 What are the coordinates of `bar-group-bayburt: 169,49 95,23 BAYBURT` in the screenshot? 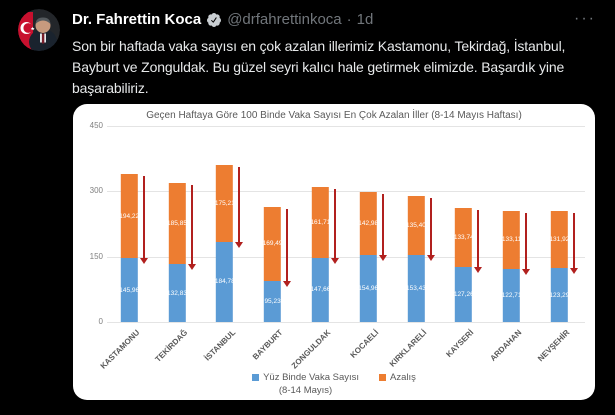 It's located at (274, 243).